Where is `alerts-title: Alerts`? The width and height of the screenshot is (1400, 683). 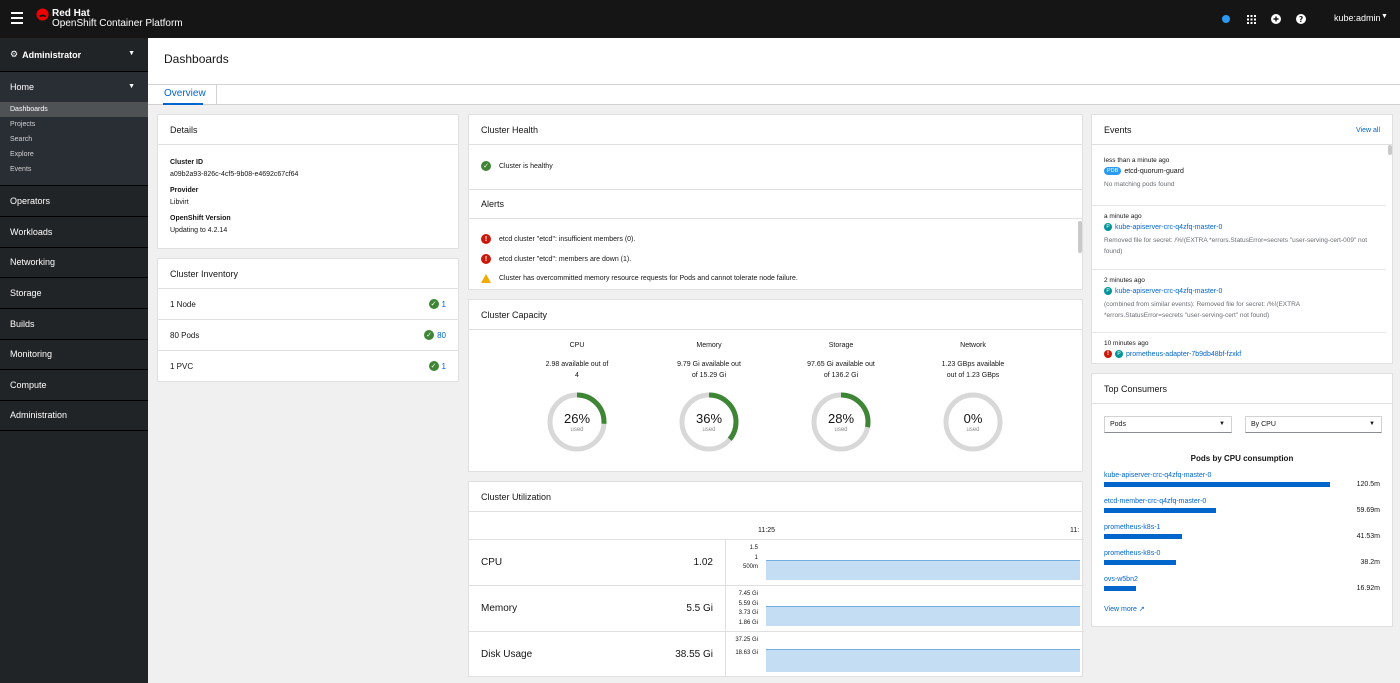
alerts-title: Alerts is located at coordinates (775, 204).